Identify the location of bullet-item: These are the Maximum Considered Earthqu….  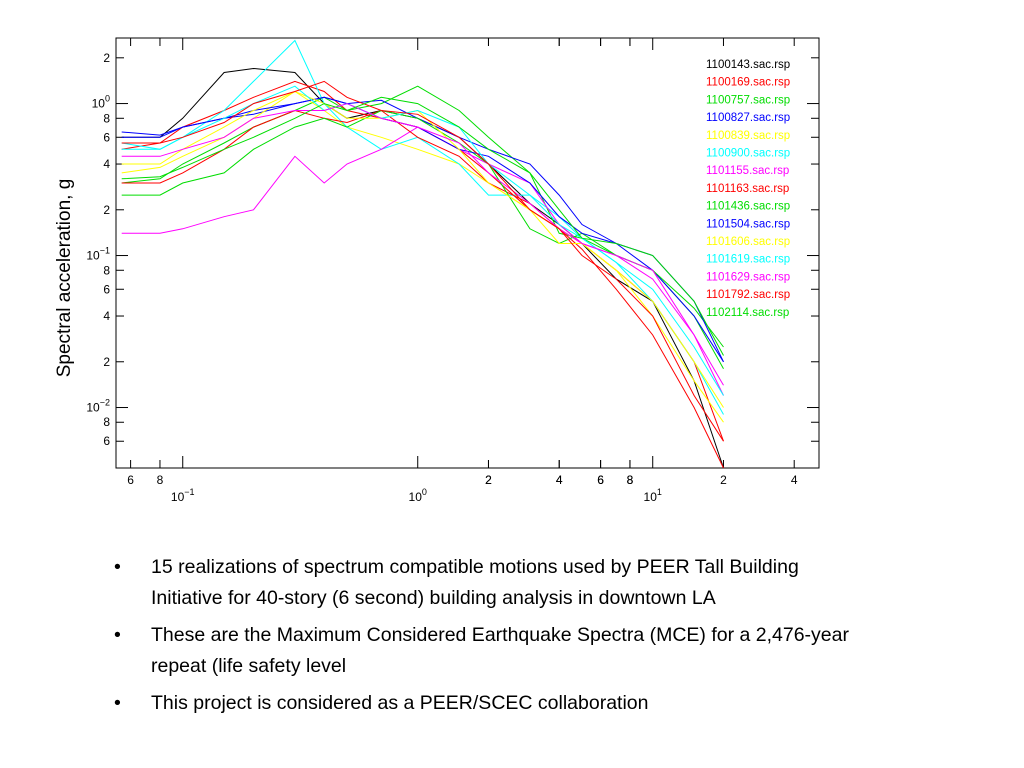
(480, 651).